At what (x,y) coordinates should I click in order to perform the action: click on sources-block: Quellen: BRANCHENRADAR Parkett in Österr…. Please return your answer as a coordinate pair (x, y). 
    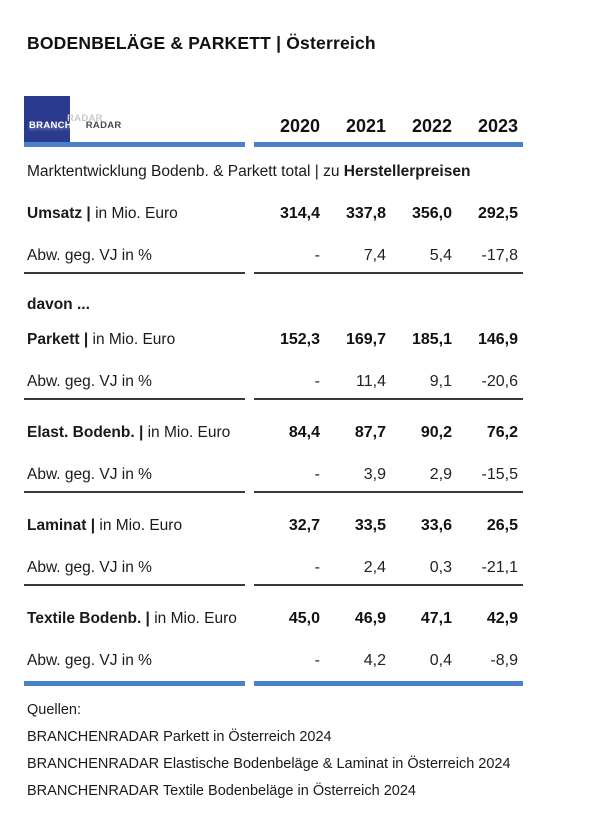
    Looking at the image, I should click on (301, 750).